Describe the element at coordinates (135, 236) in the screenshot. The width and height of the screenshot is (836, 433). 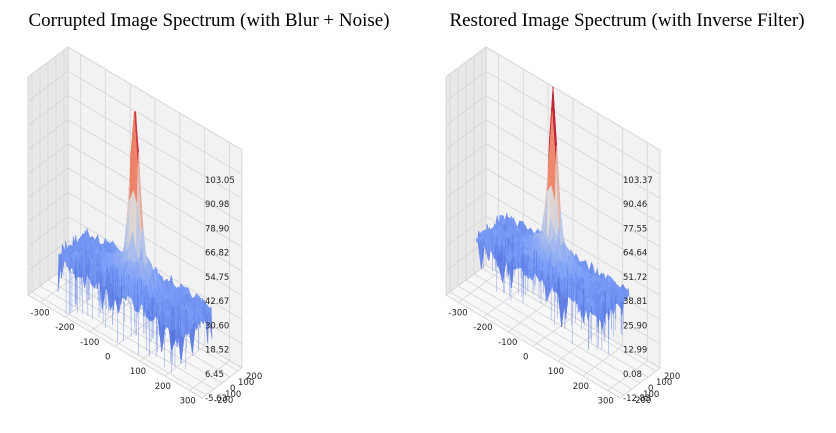
I see `surface-mesh` at that location.